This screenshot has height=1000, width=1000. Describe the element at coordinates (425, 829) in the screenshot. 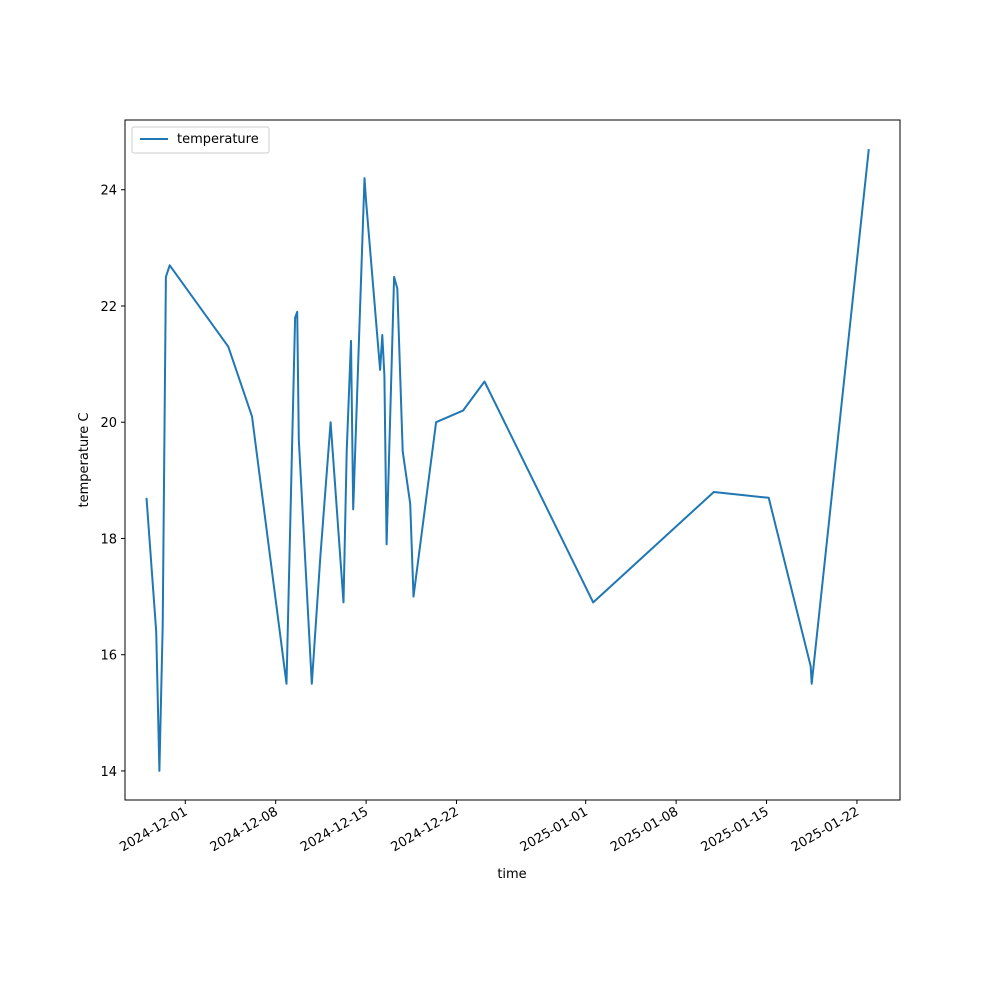

I see `x-tick-label: 2024-12-22` at that location.